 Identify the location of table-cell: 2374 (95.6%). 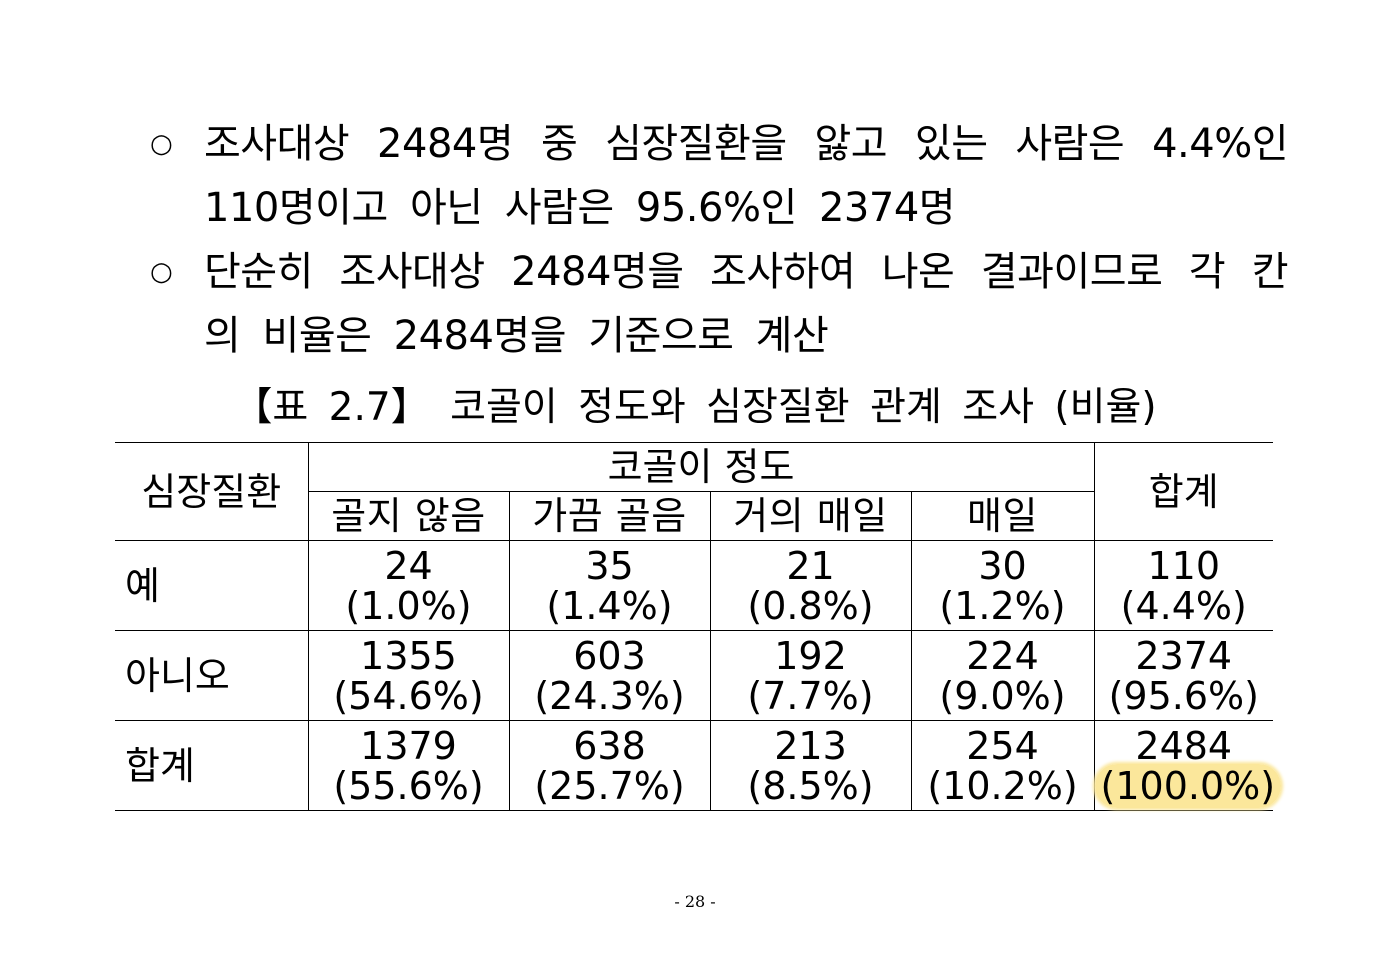
(1183, 675).